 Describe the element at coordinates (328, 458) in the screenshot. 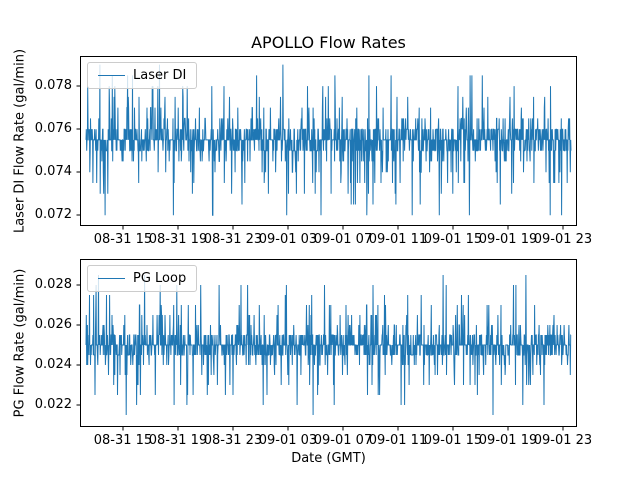

I see `x-axis-label: Date (GMT)` at that location.